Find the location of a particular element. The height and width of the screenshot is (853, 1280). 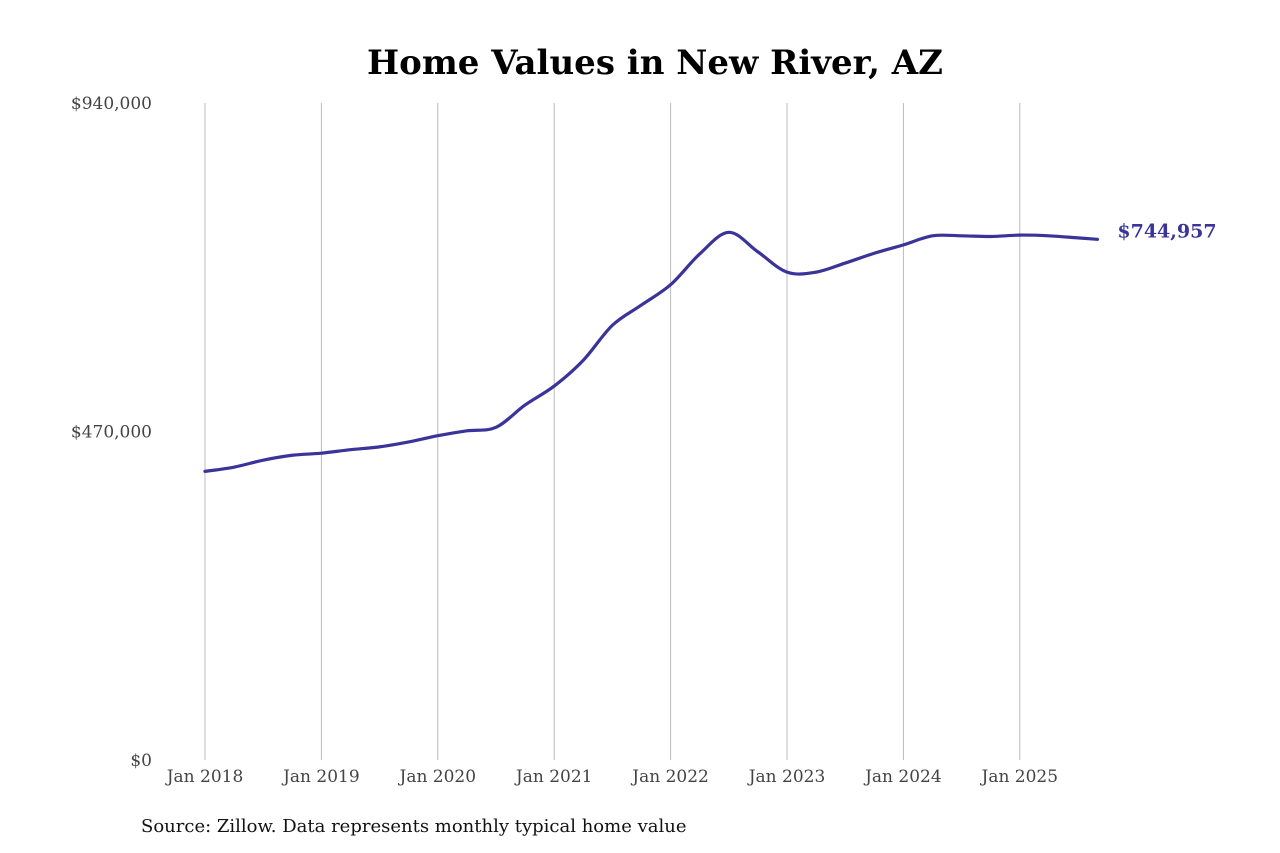

y-tick-label: $0 is located at coordinates (141, 761).